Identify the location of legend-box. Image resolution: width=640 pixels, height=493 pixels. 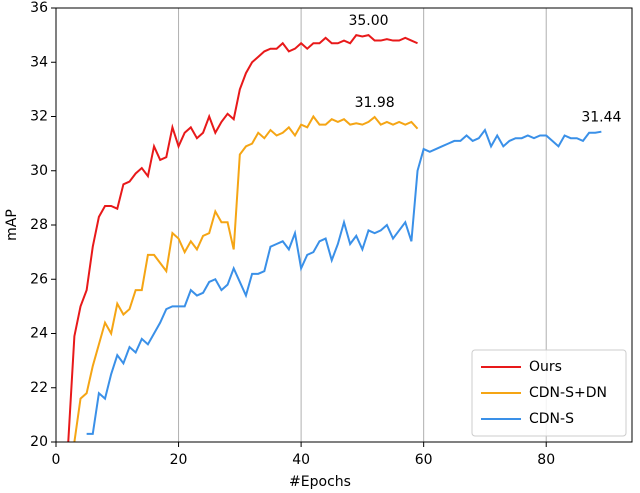
(549, 393).